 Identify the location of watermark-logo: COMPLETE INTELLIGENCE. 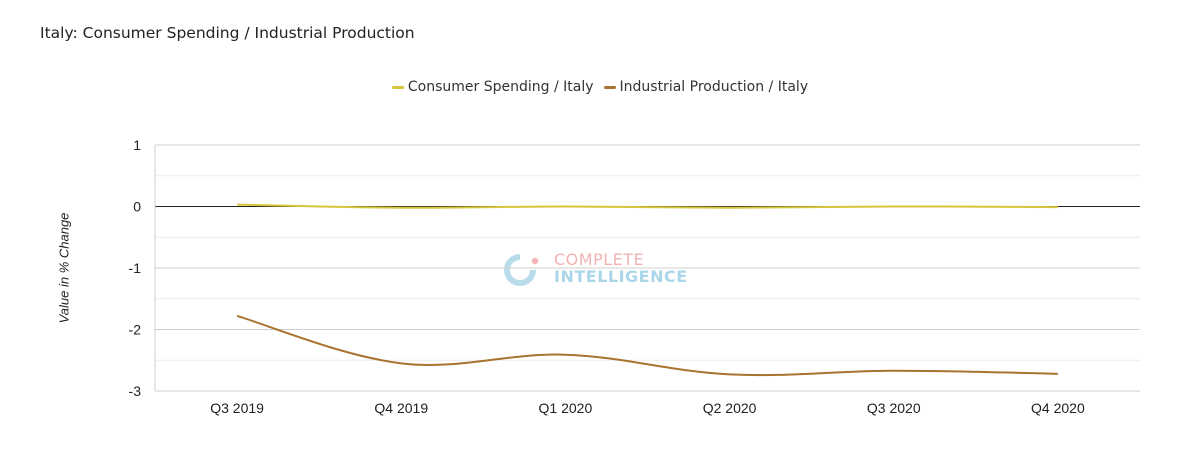
(600, 270).